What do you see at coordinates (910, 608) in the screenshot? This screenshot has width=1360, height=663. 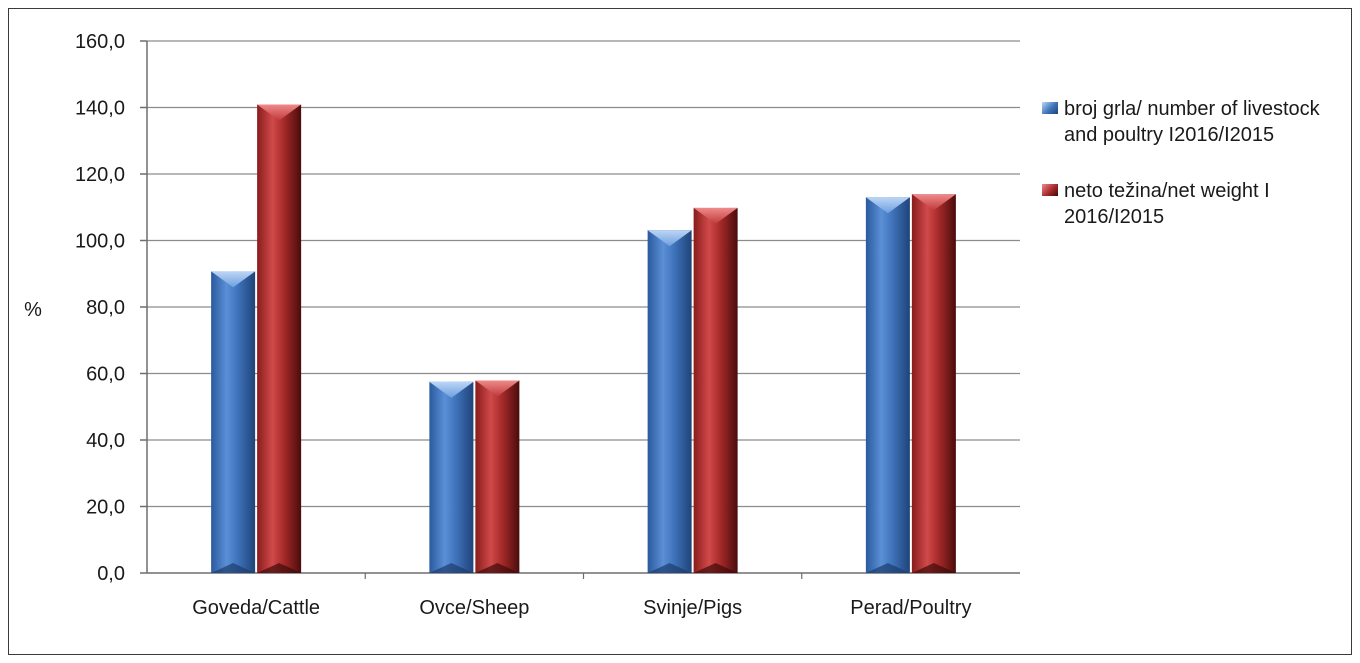 I see `x-tick-label: Perad/Poultry` at bounding box center [910, 608].